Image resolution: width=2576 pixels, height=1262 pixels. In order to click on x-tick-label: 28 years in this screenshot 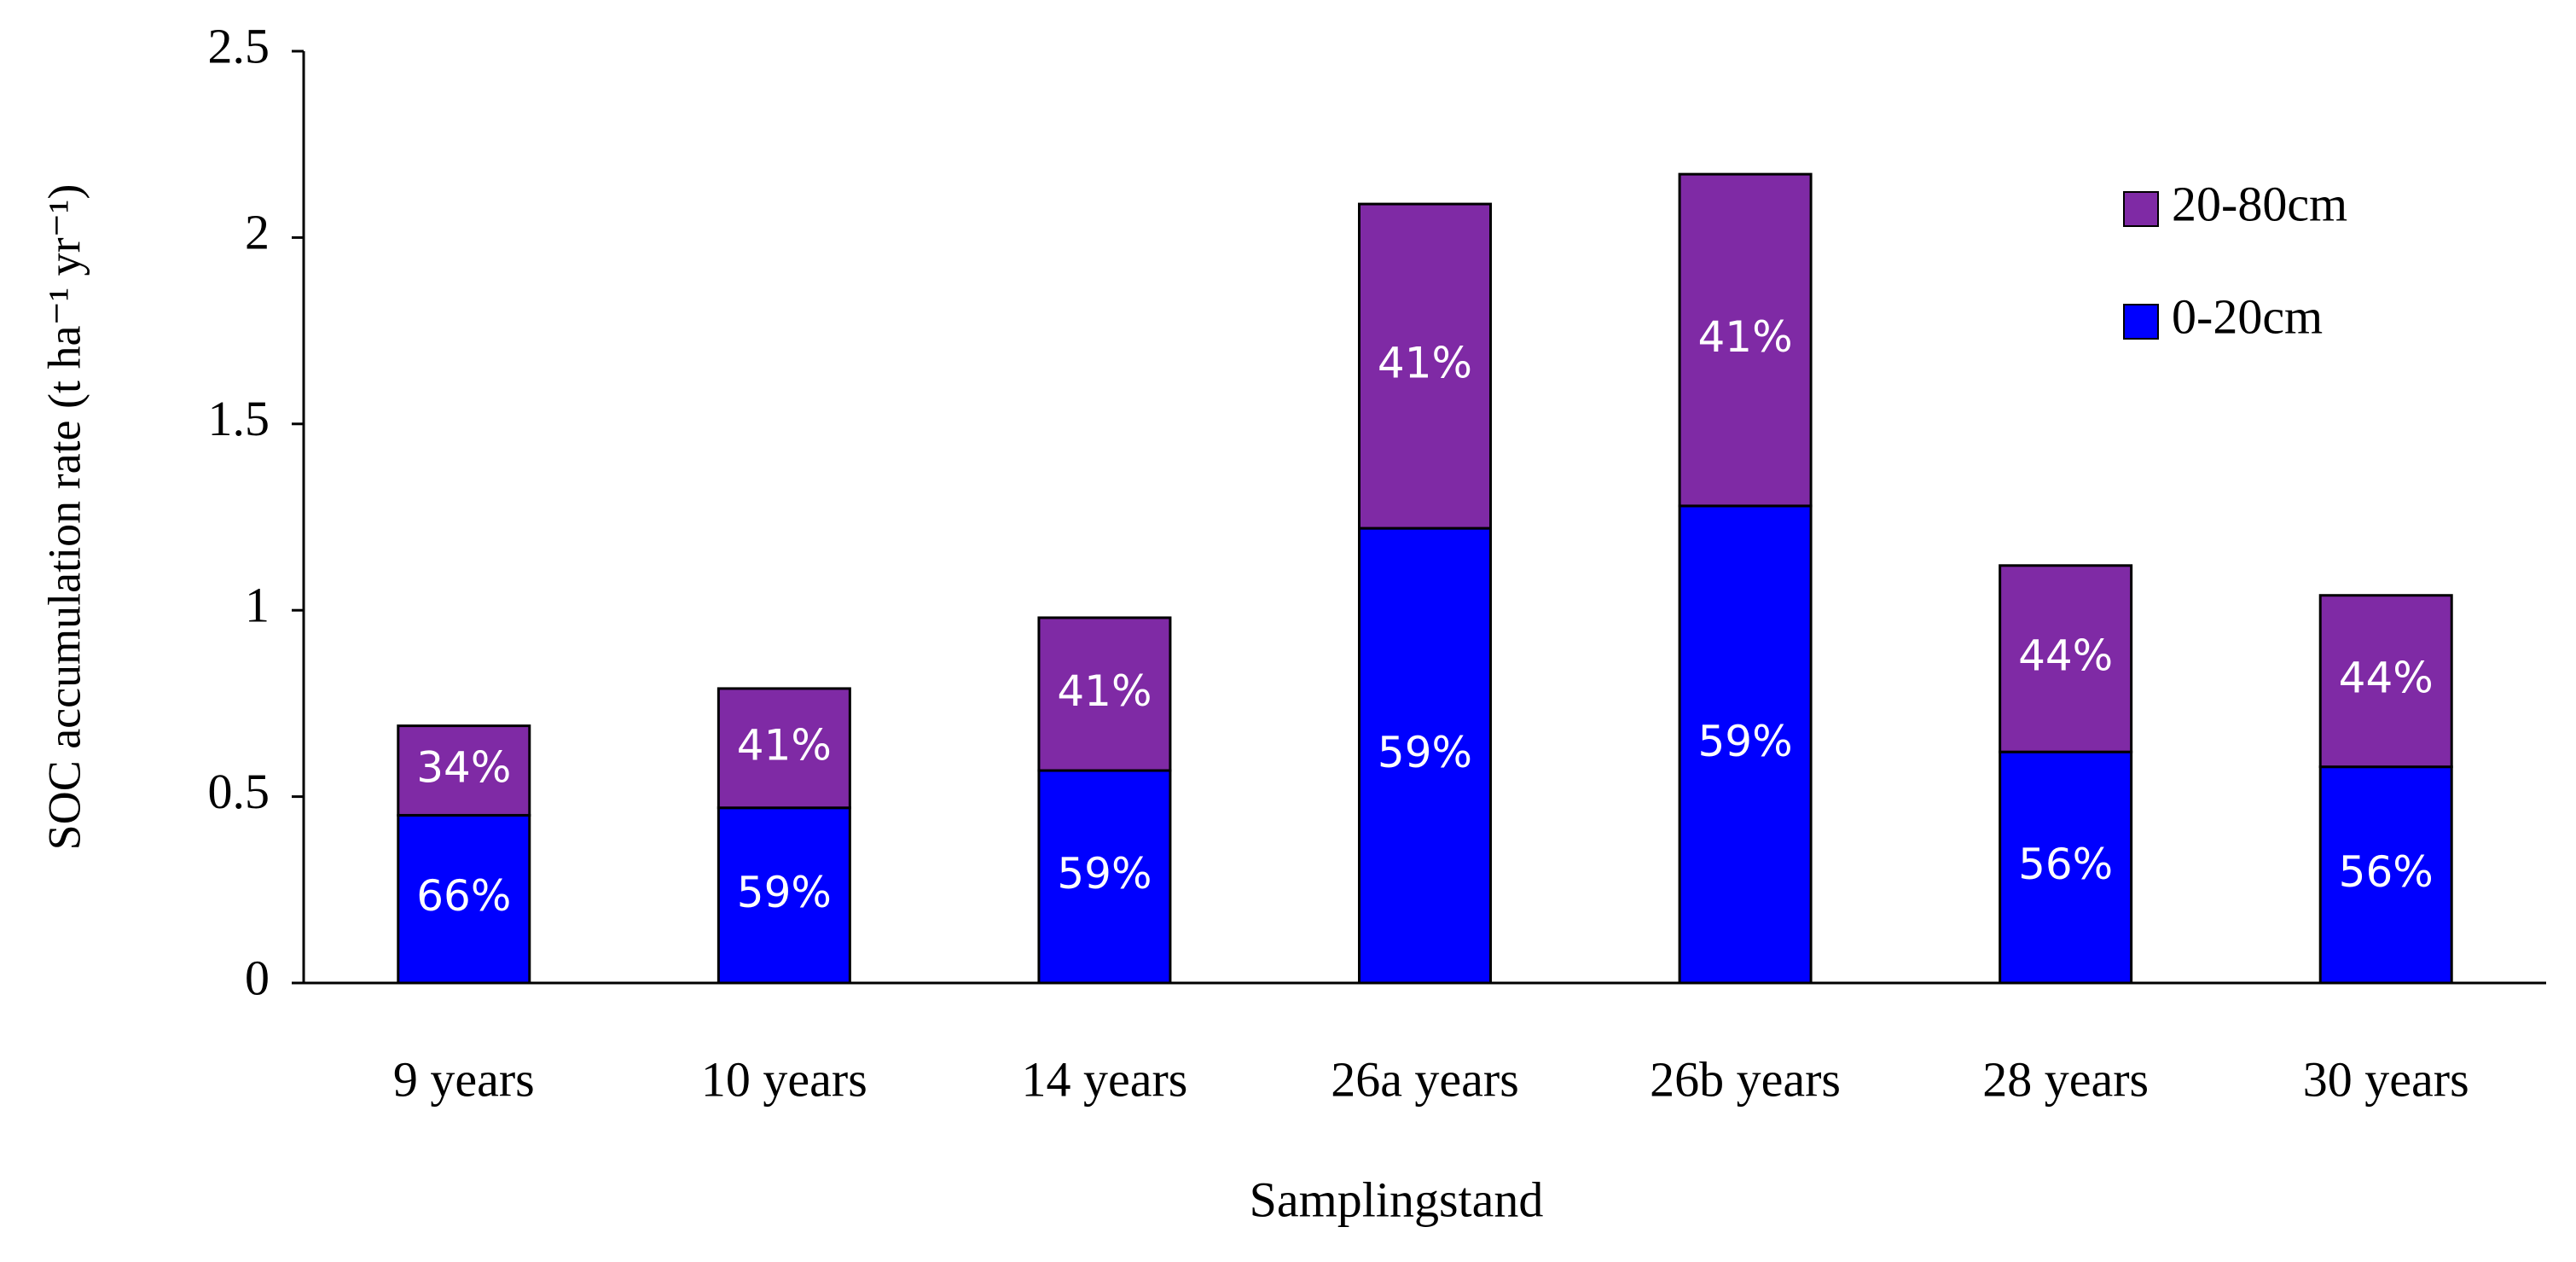, I will do `click(2065, 1079)`.